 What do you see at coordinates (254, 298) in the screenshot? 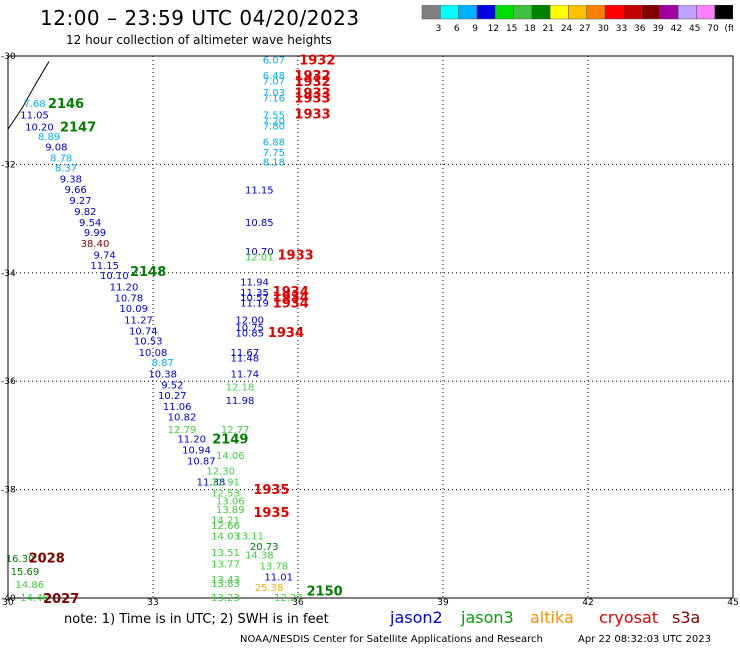
I see `swh-value: 10.57` at bounding box center [254, 298].